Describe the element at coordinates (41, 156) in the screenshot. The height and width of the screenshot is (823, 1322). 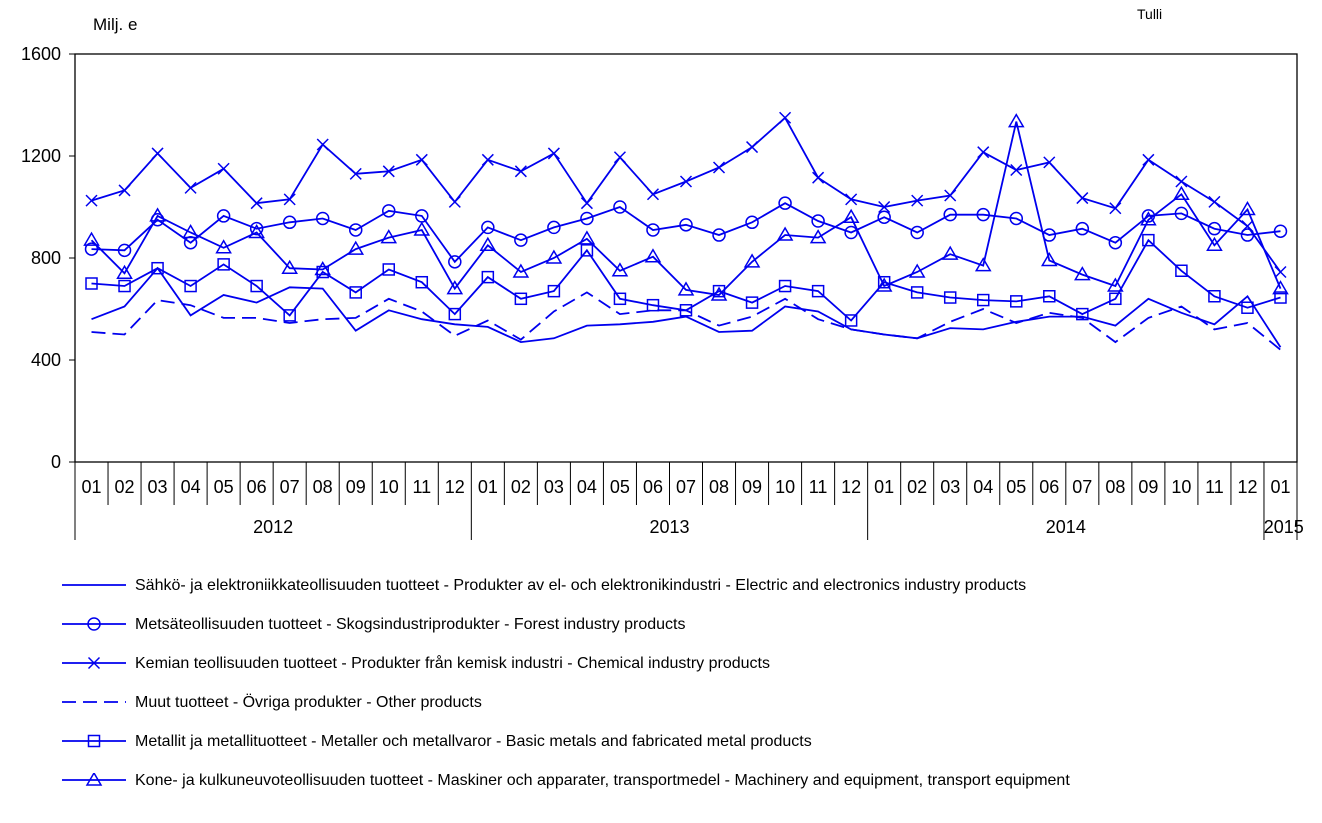
I see `y-tick-label: 1200` at that location.